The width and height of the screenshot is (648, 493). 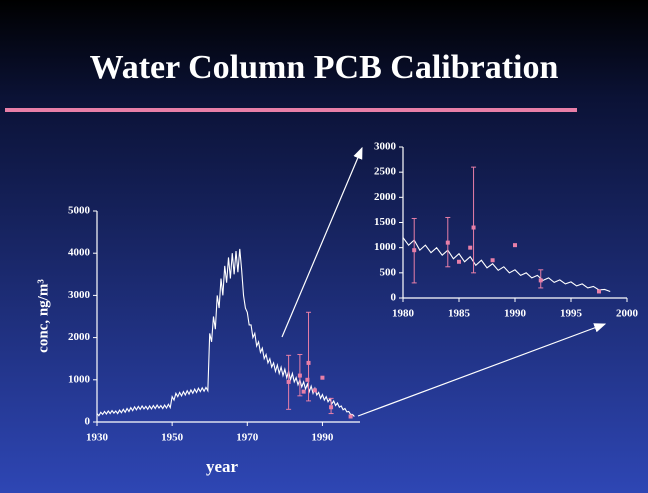 What do you see at coordinates (385, 172) in the screenshot?
I see `y-tick-label: 2500` at bounding box center [385, 172].